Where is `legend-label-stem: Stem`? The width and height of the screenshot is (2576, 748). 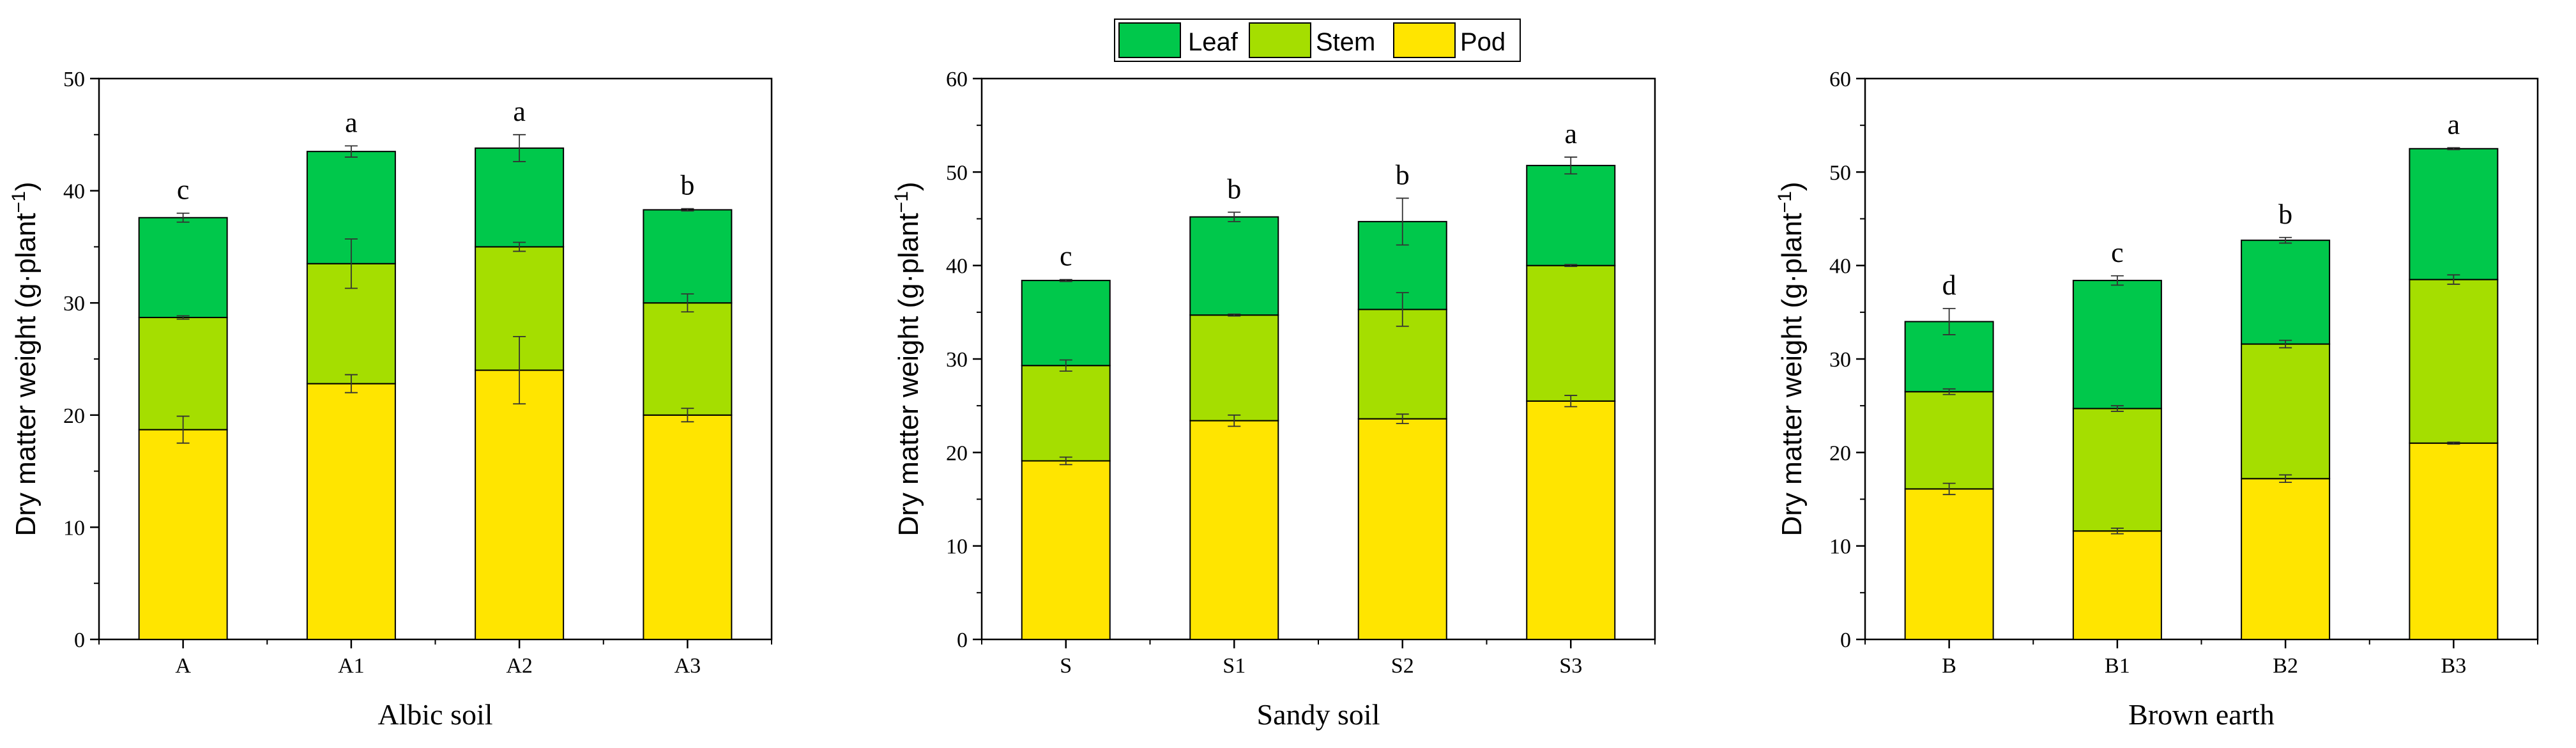 legend-label-stem: Stem is located at coordinates (1346, 42).